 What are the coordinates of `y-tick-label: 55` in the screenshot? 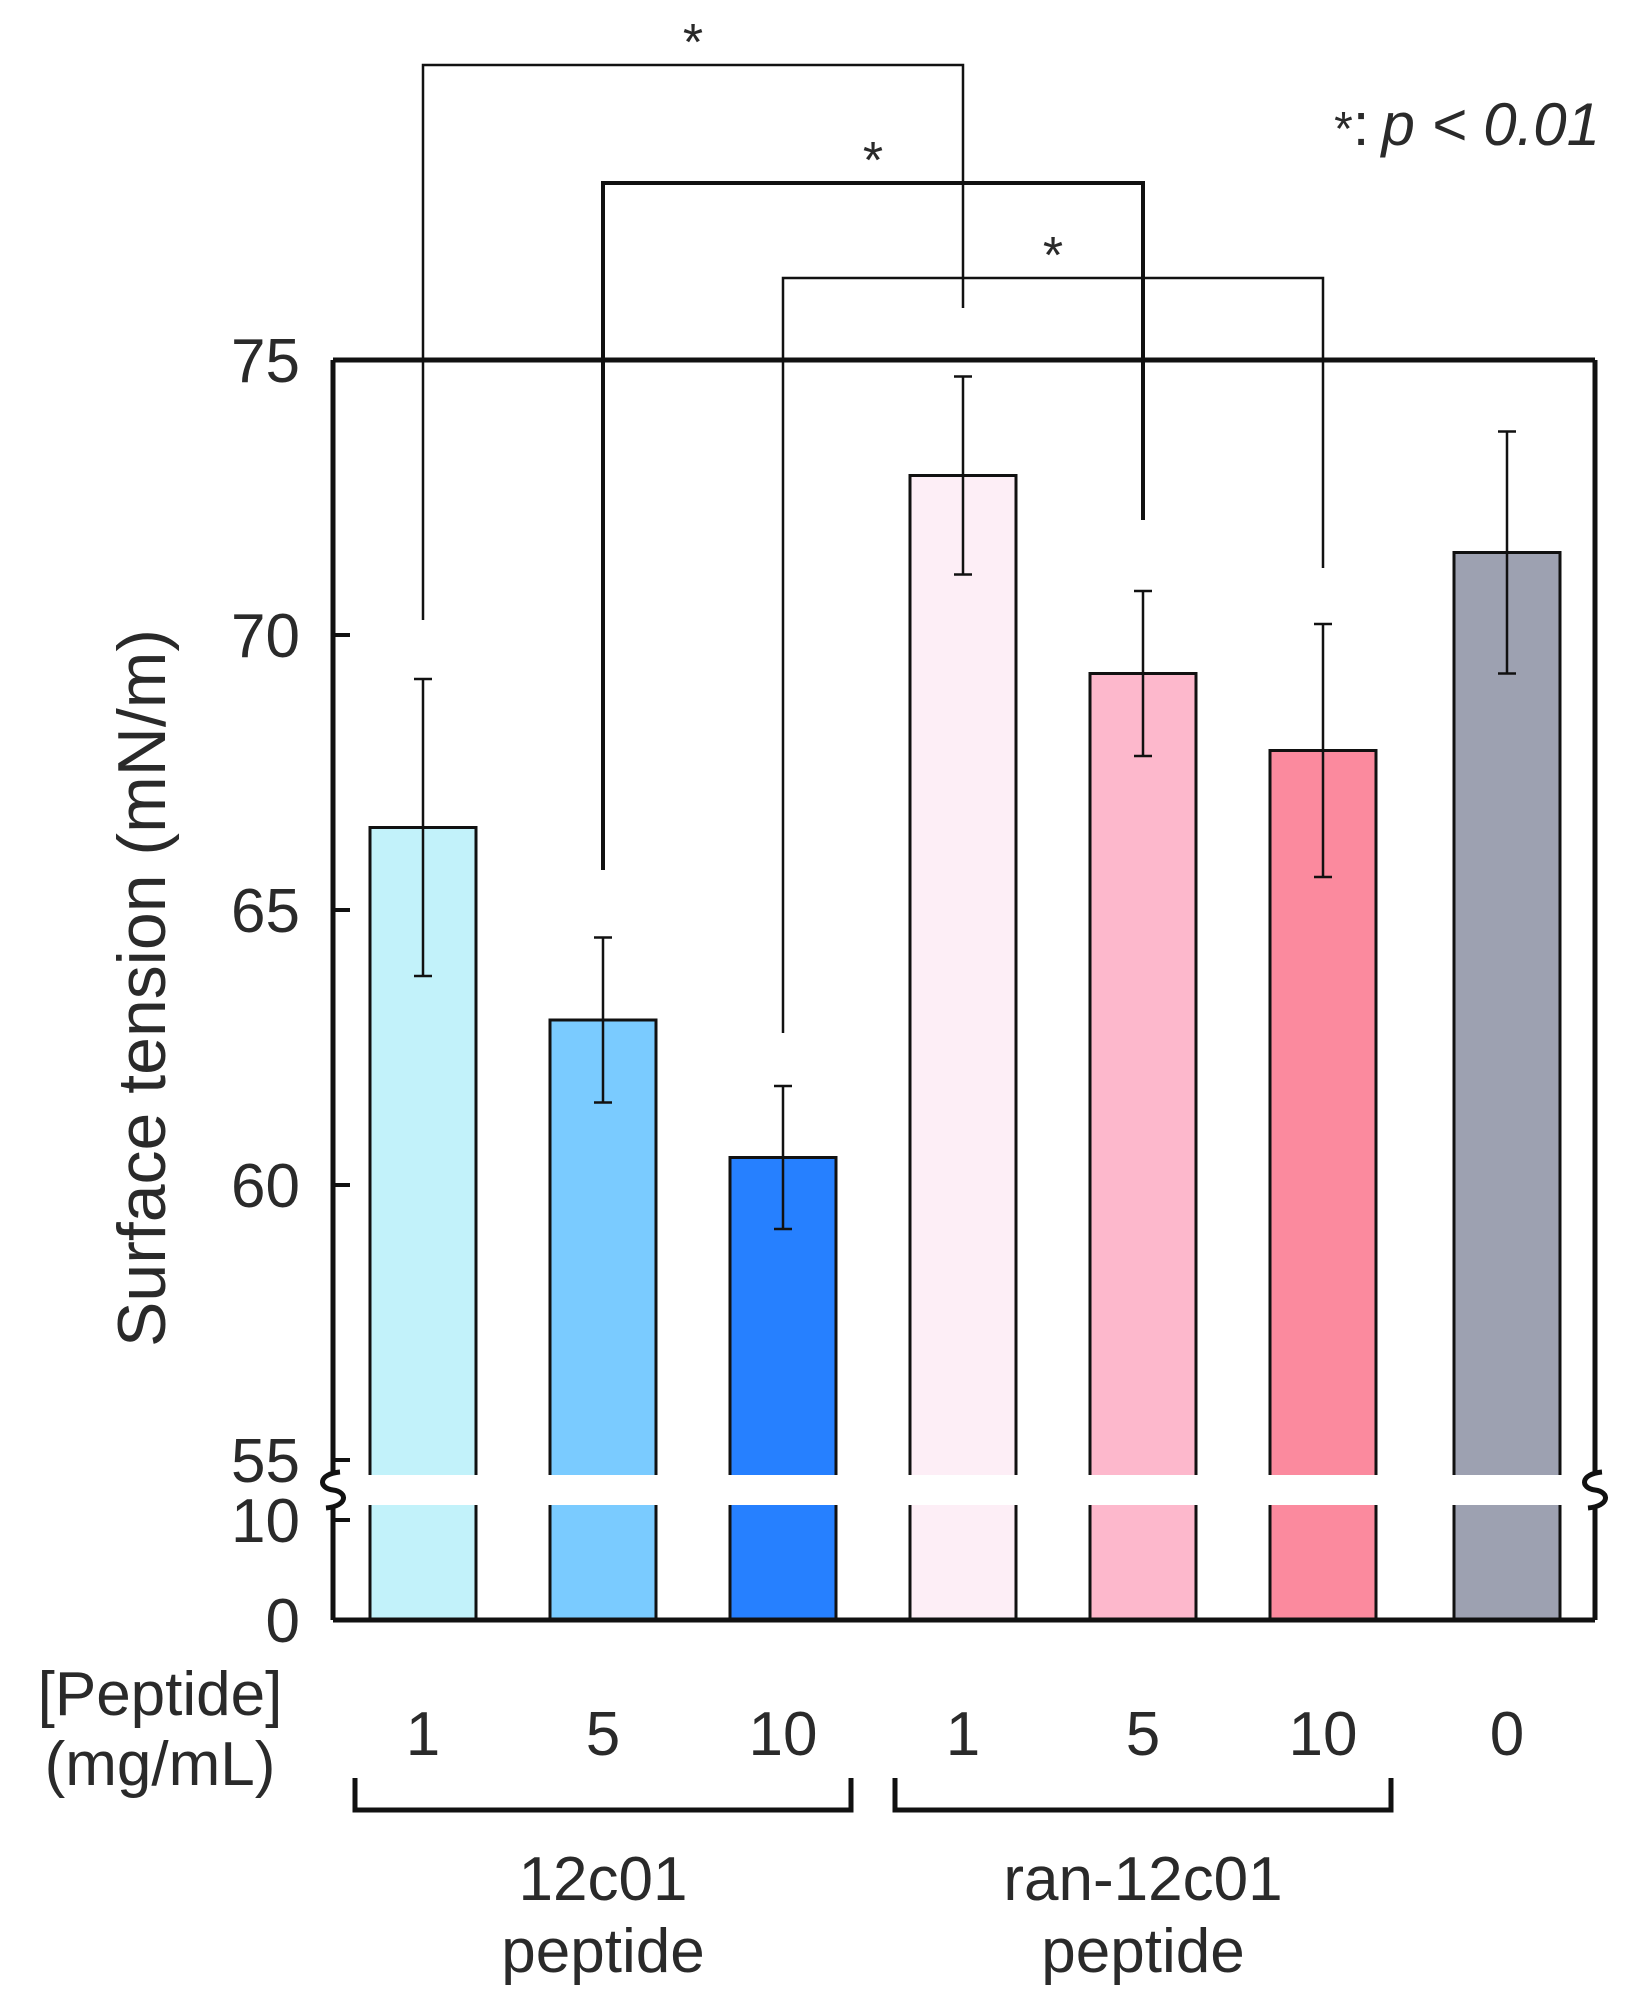 It's located at (265, 1461).